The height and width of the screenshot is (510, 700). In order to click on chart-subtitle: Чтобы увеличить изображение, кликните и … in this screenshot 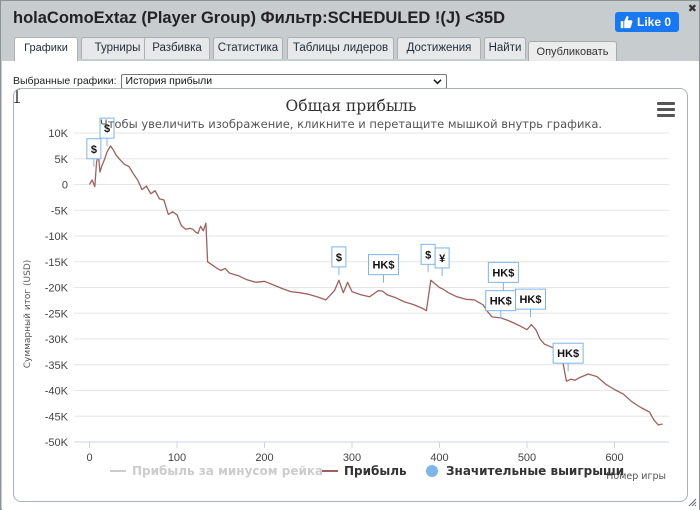, I will do `click(351, 124)`.